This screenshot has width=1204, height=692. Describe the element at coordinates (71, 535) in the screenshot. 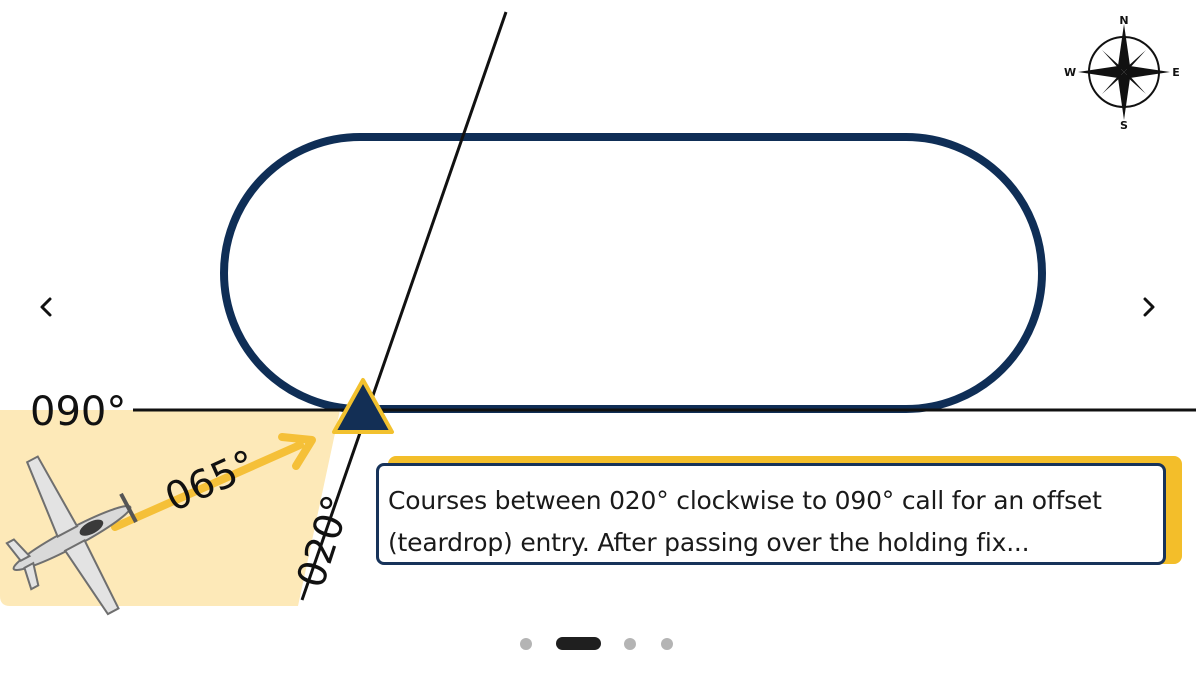

I see `airplane-icon` at that location.